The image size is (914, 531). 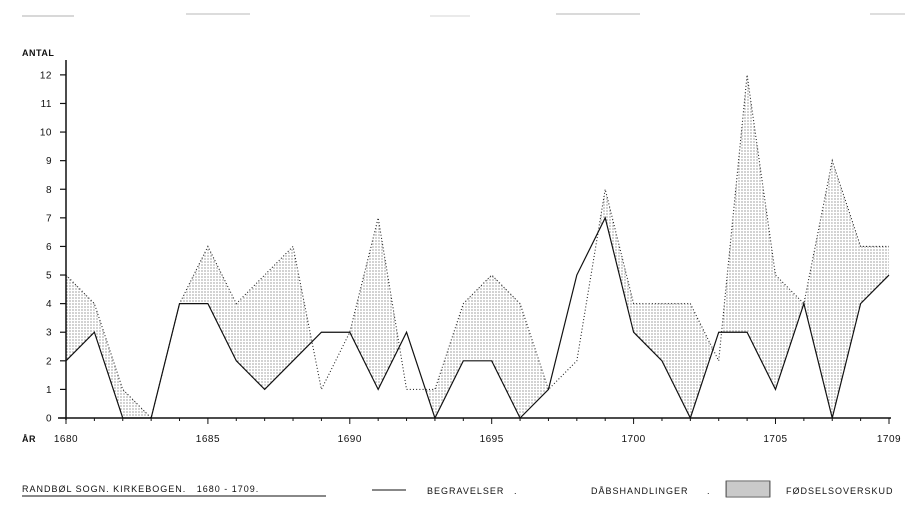 What do you see at coordinates (350, 439) in the screenshot?
I see `x-tick-label: 1690` at bounding box center [350, 439].